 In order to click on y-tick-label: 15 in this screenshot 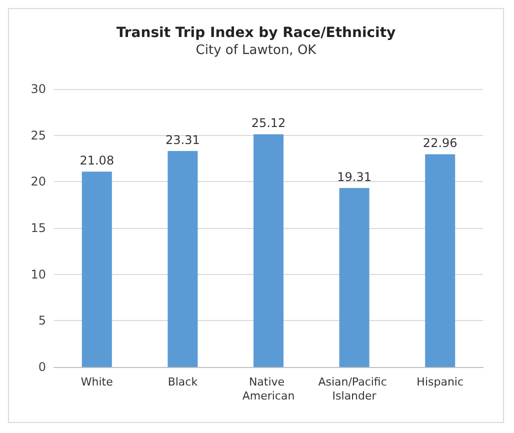, I will do `click(38, 228)`.